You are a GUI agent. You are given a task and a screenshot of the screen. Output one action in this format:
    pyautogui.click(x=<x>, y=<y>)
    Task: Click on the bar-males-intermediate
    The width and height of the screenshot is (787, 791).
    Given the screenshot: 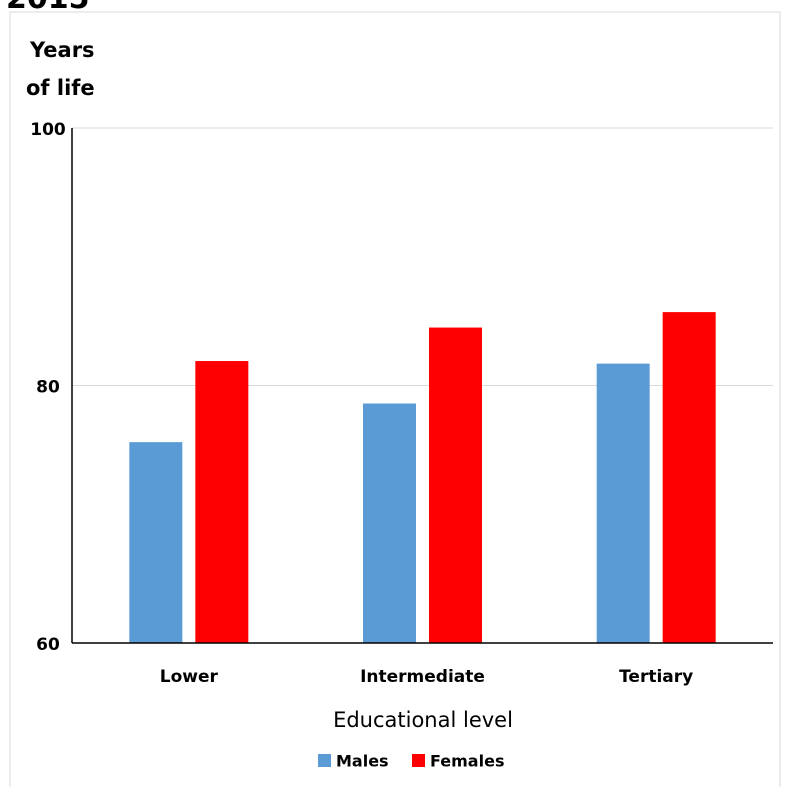 What is the action you would take?
    pyautogui.click(x=389, y=523)
    